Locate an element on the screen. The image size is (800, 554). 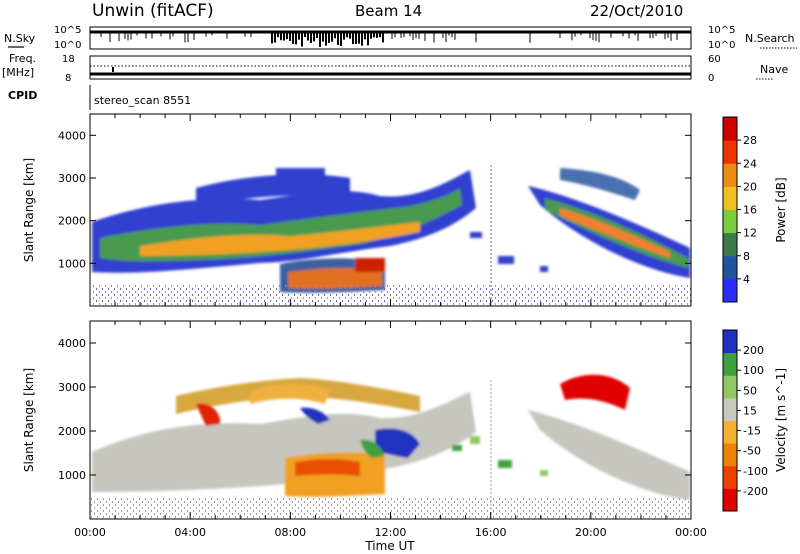
cpid-value: stereo_scan 8551 is located at coordinates (142, 100).